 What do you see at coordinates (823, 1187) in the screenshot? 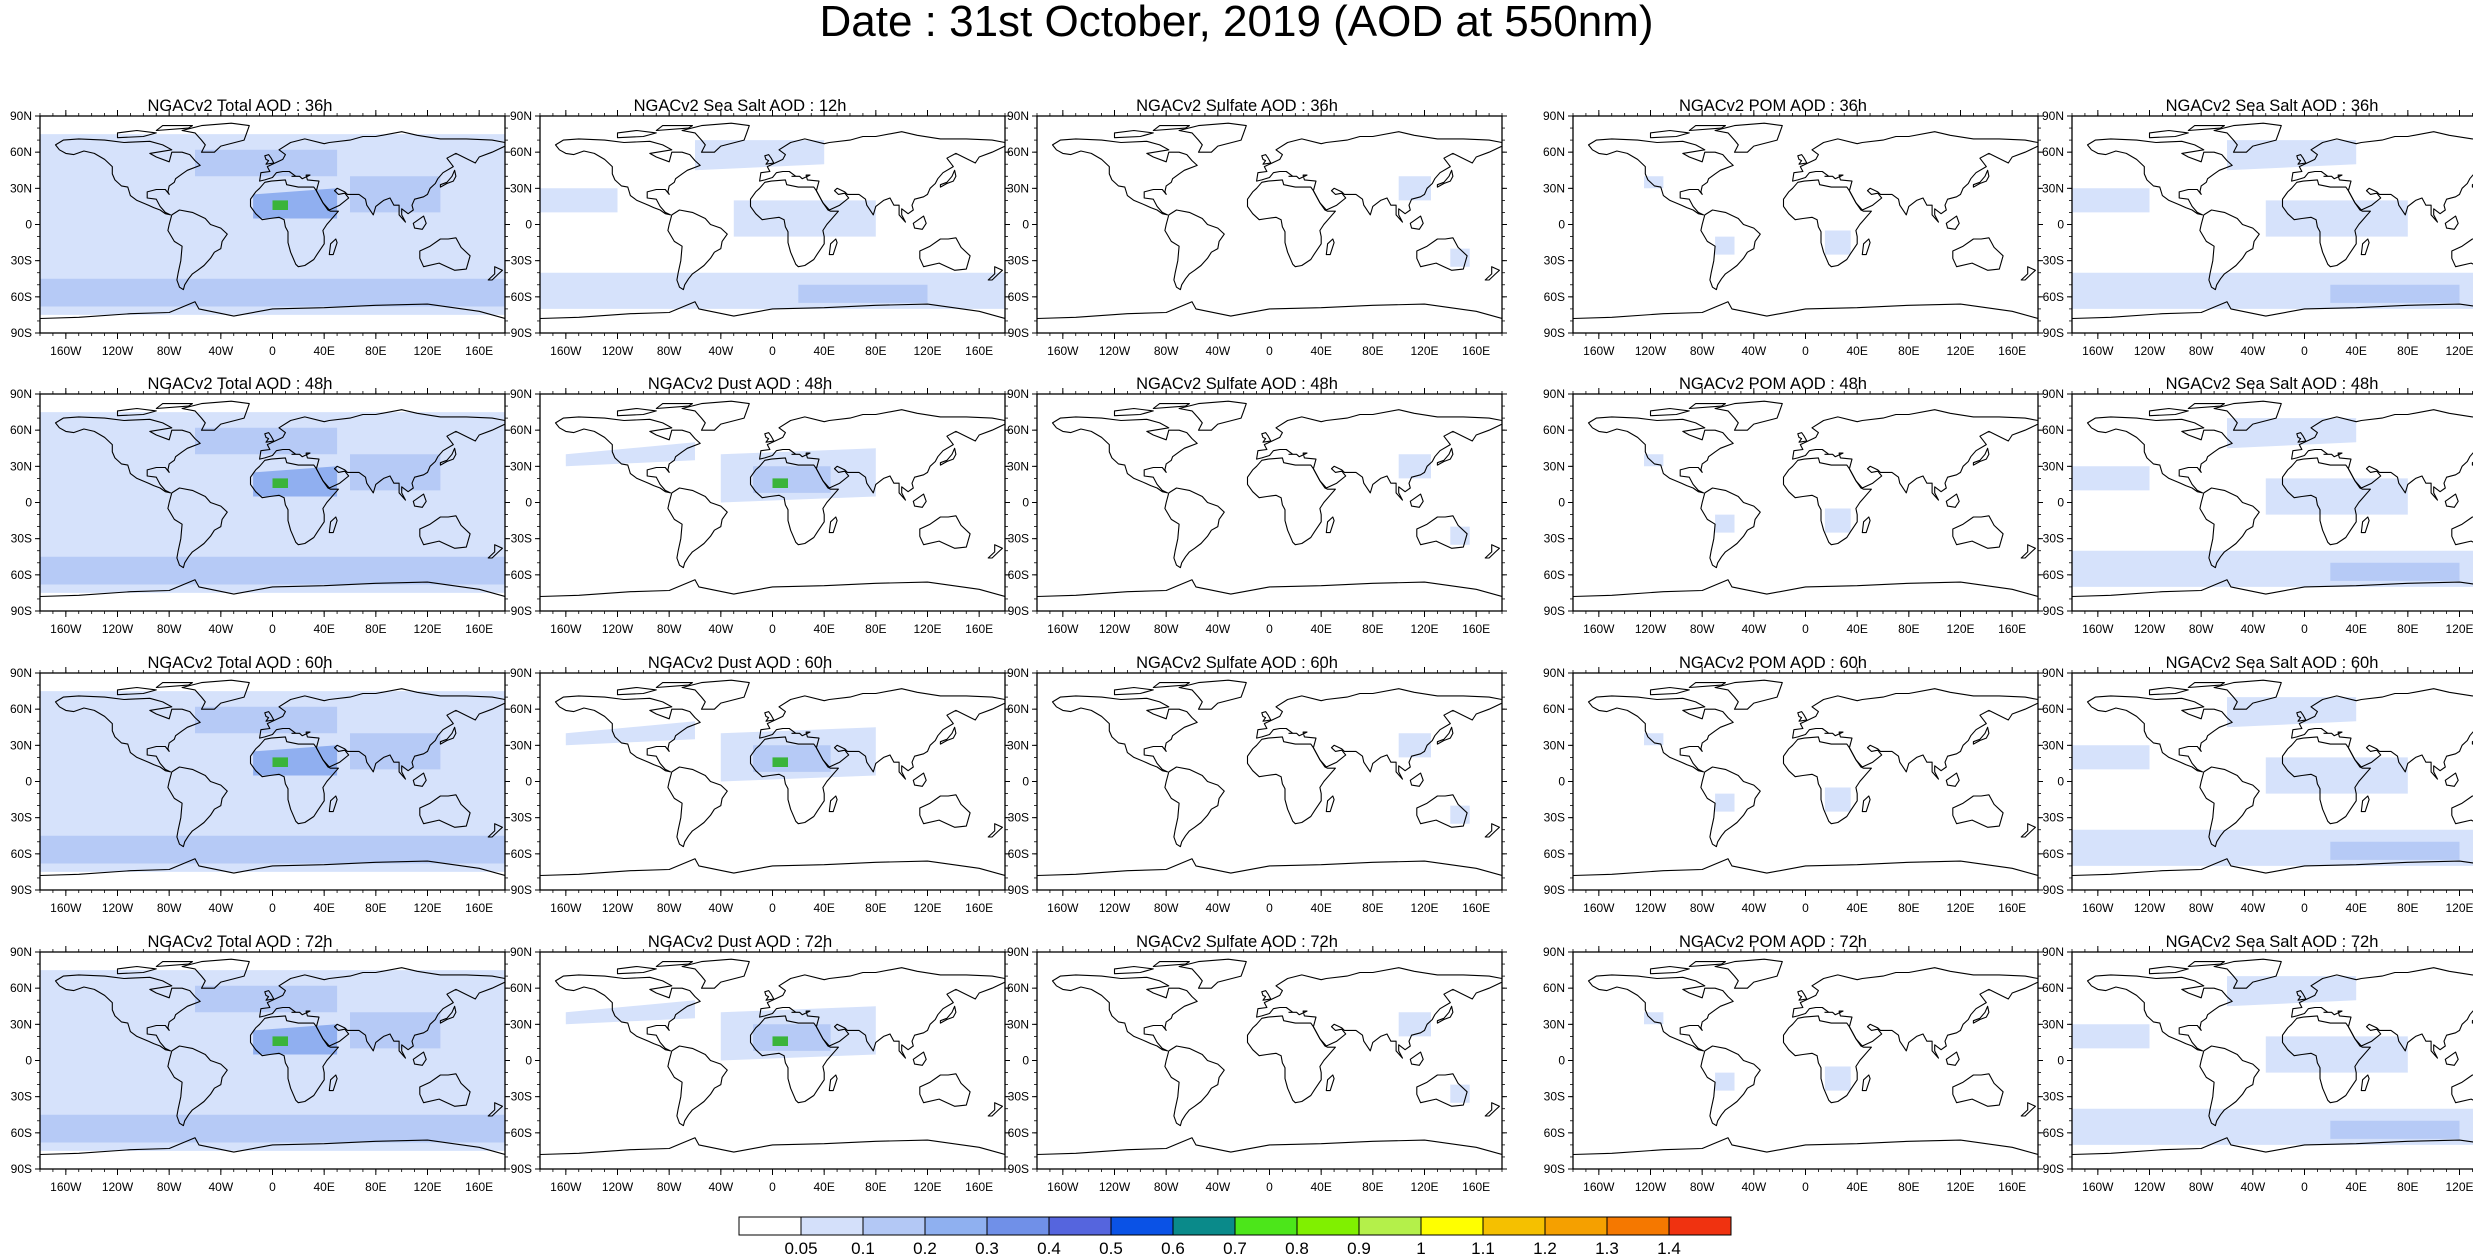
I see `lon-tick-label: 40E` at bounding box center [823, 1187].